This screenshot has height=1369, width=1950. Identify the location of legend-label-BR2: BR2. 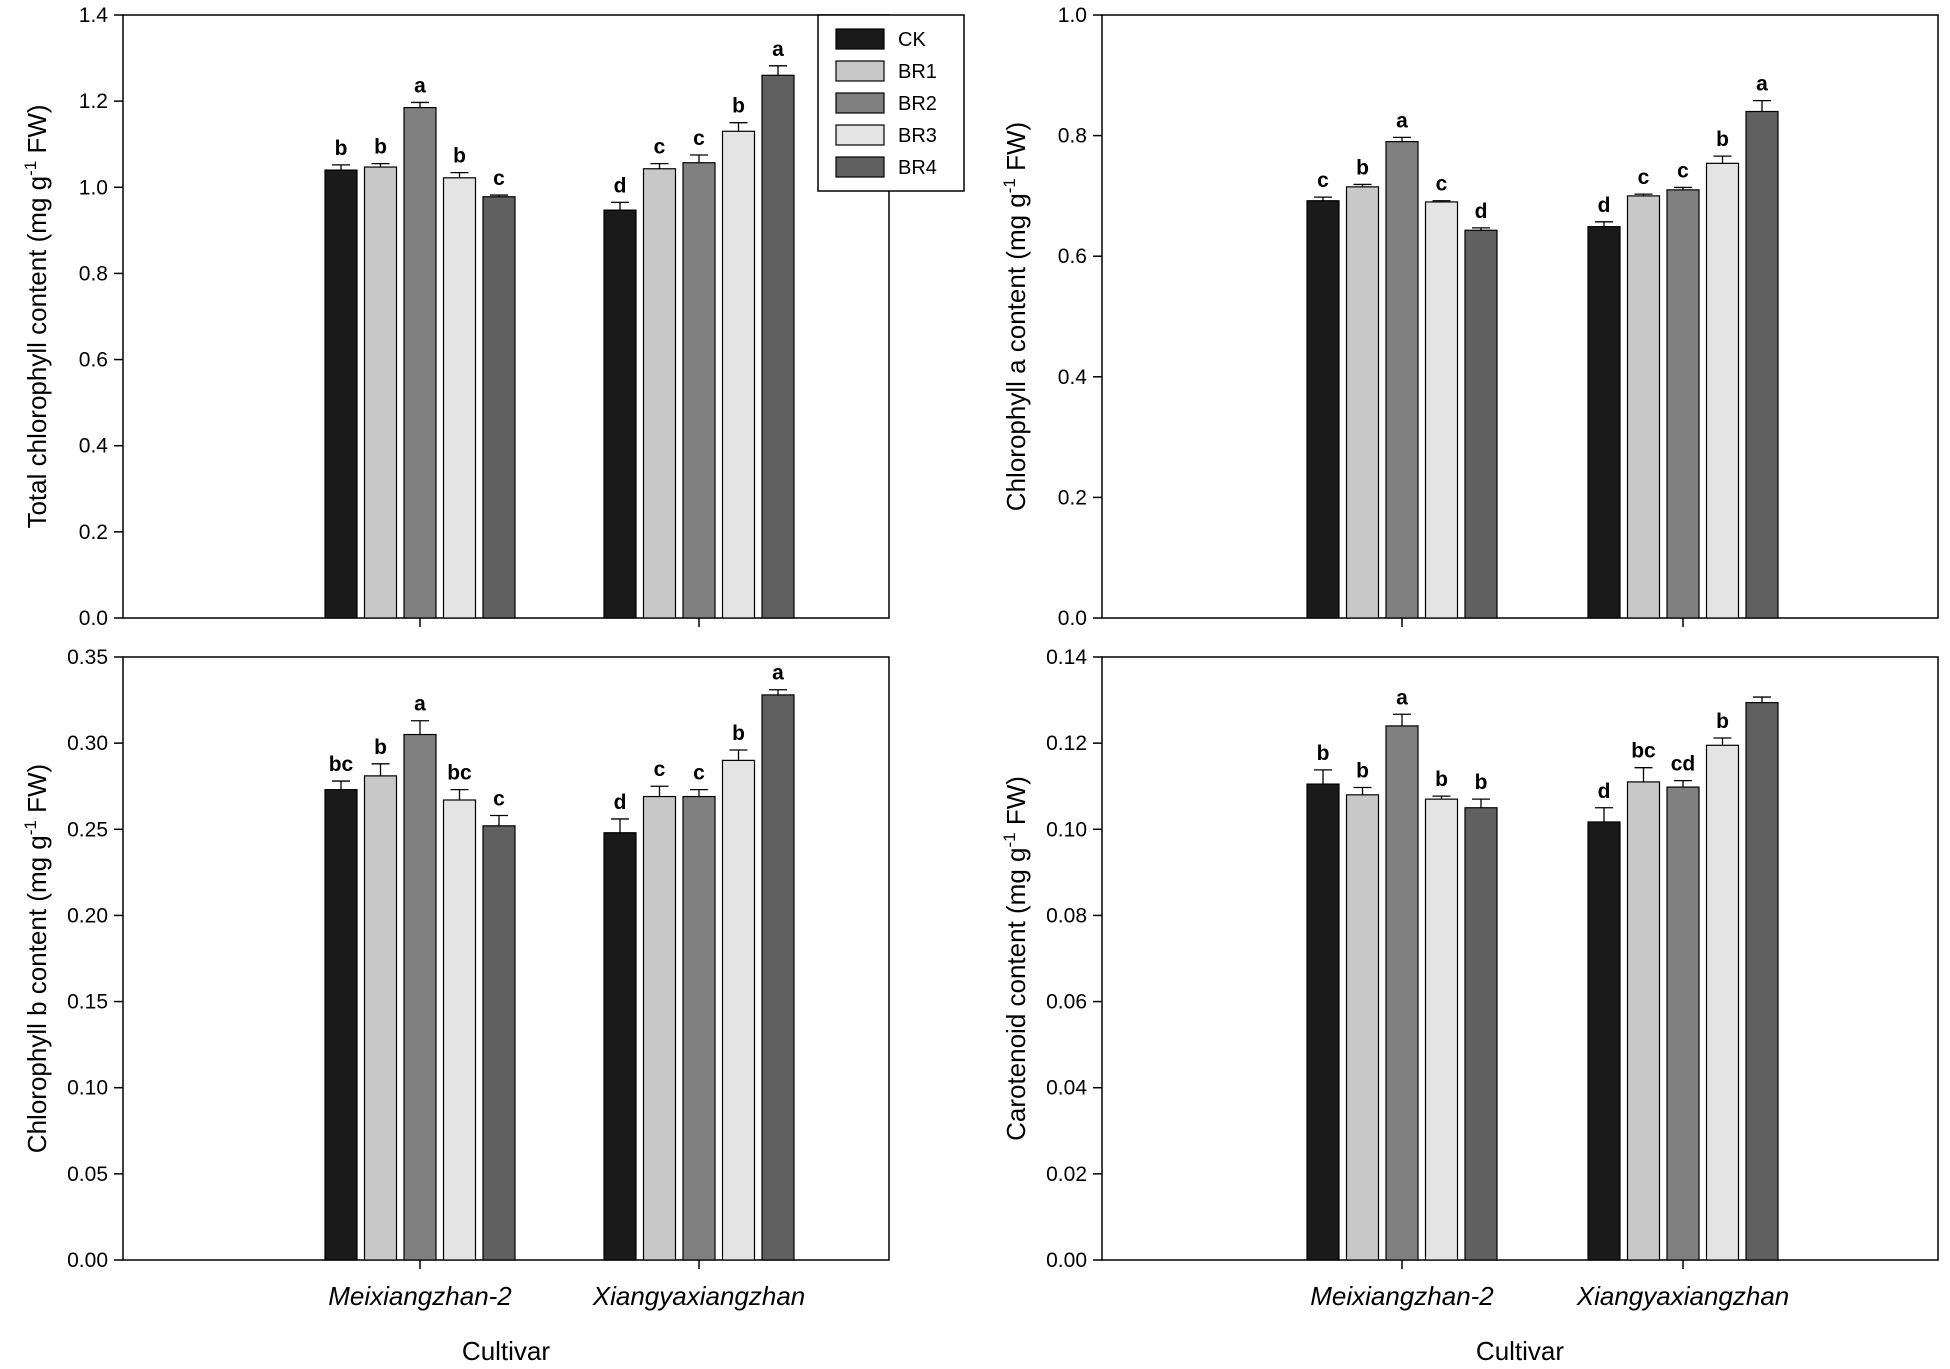
(917, 104).